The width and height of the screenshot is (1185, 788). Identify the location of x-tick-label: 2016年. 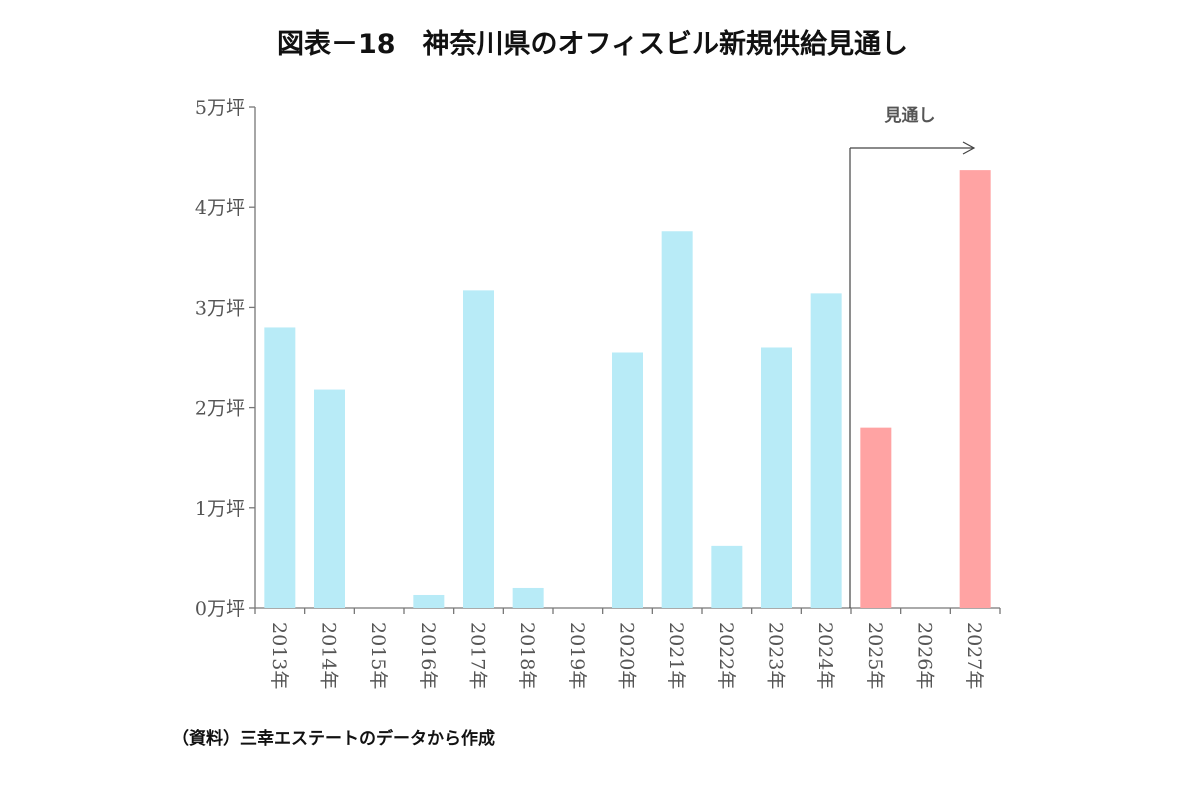
(428, 655).